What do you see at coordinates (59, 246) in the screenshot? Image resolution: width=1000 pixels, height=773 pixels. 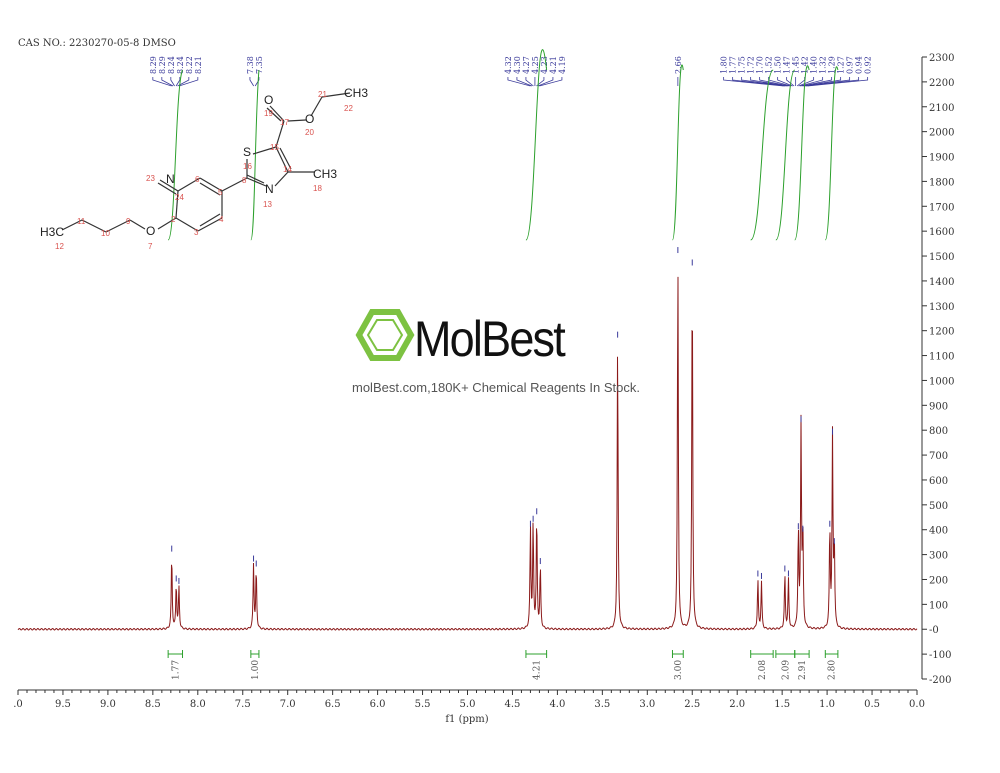 I see `atom-number: 12` at bounding box center [59, 246].